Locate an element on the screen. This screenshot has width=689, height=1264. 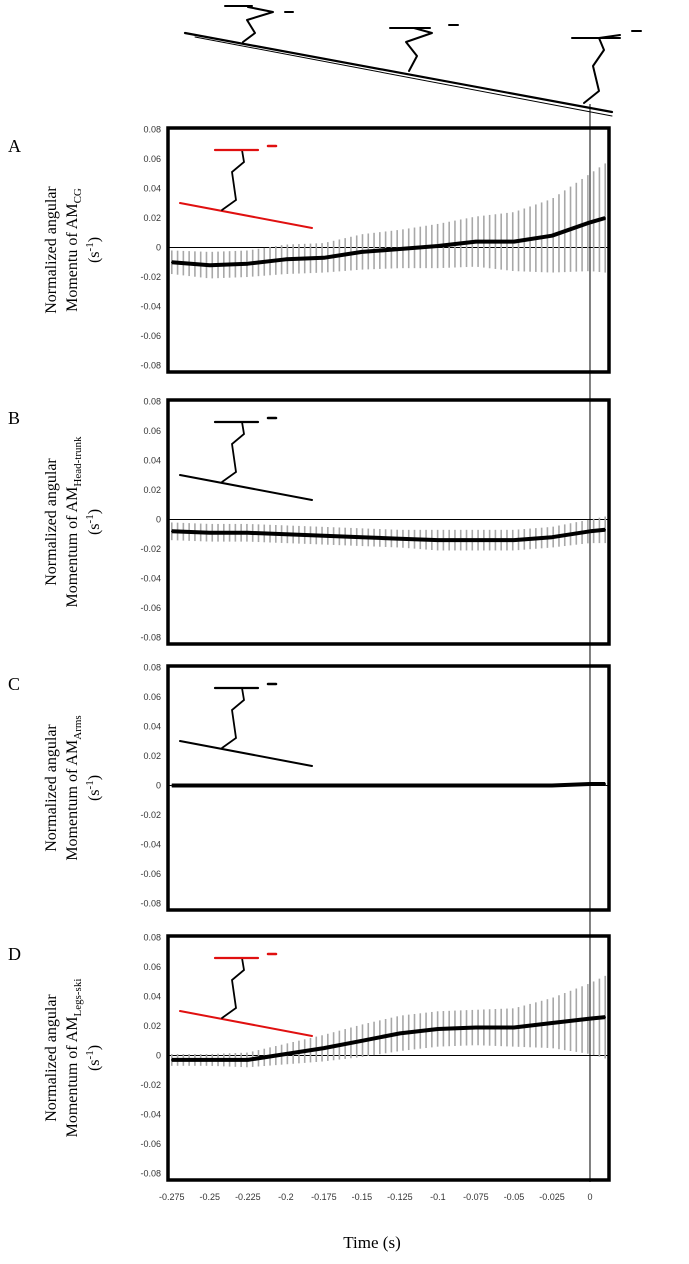
svg-text: Momentu of AMCG is located at coordinates (74, 250).